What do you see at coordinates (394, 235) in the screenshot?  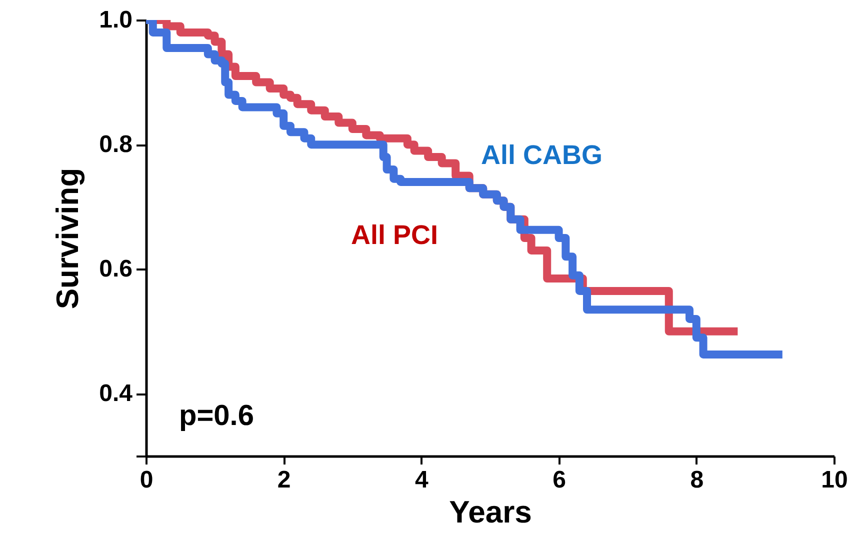 I see `series-label: All PCI` at bounding box center [394, 235].